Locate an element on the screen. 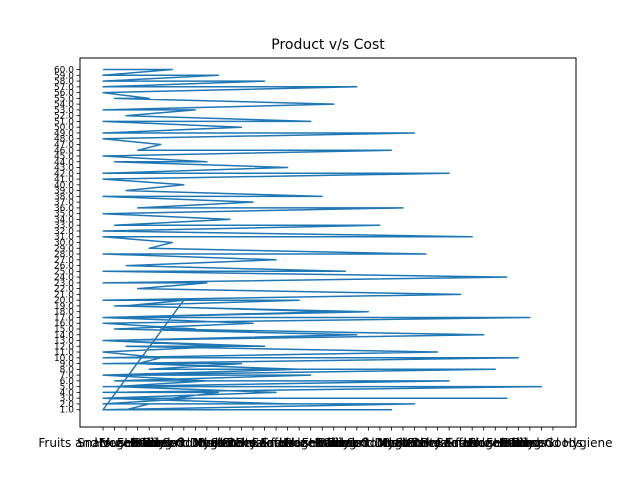 The width and height of the screenshot is (640, 484). y-tick-label: 16.0 is located at coordinates (64, 324).